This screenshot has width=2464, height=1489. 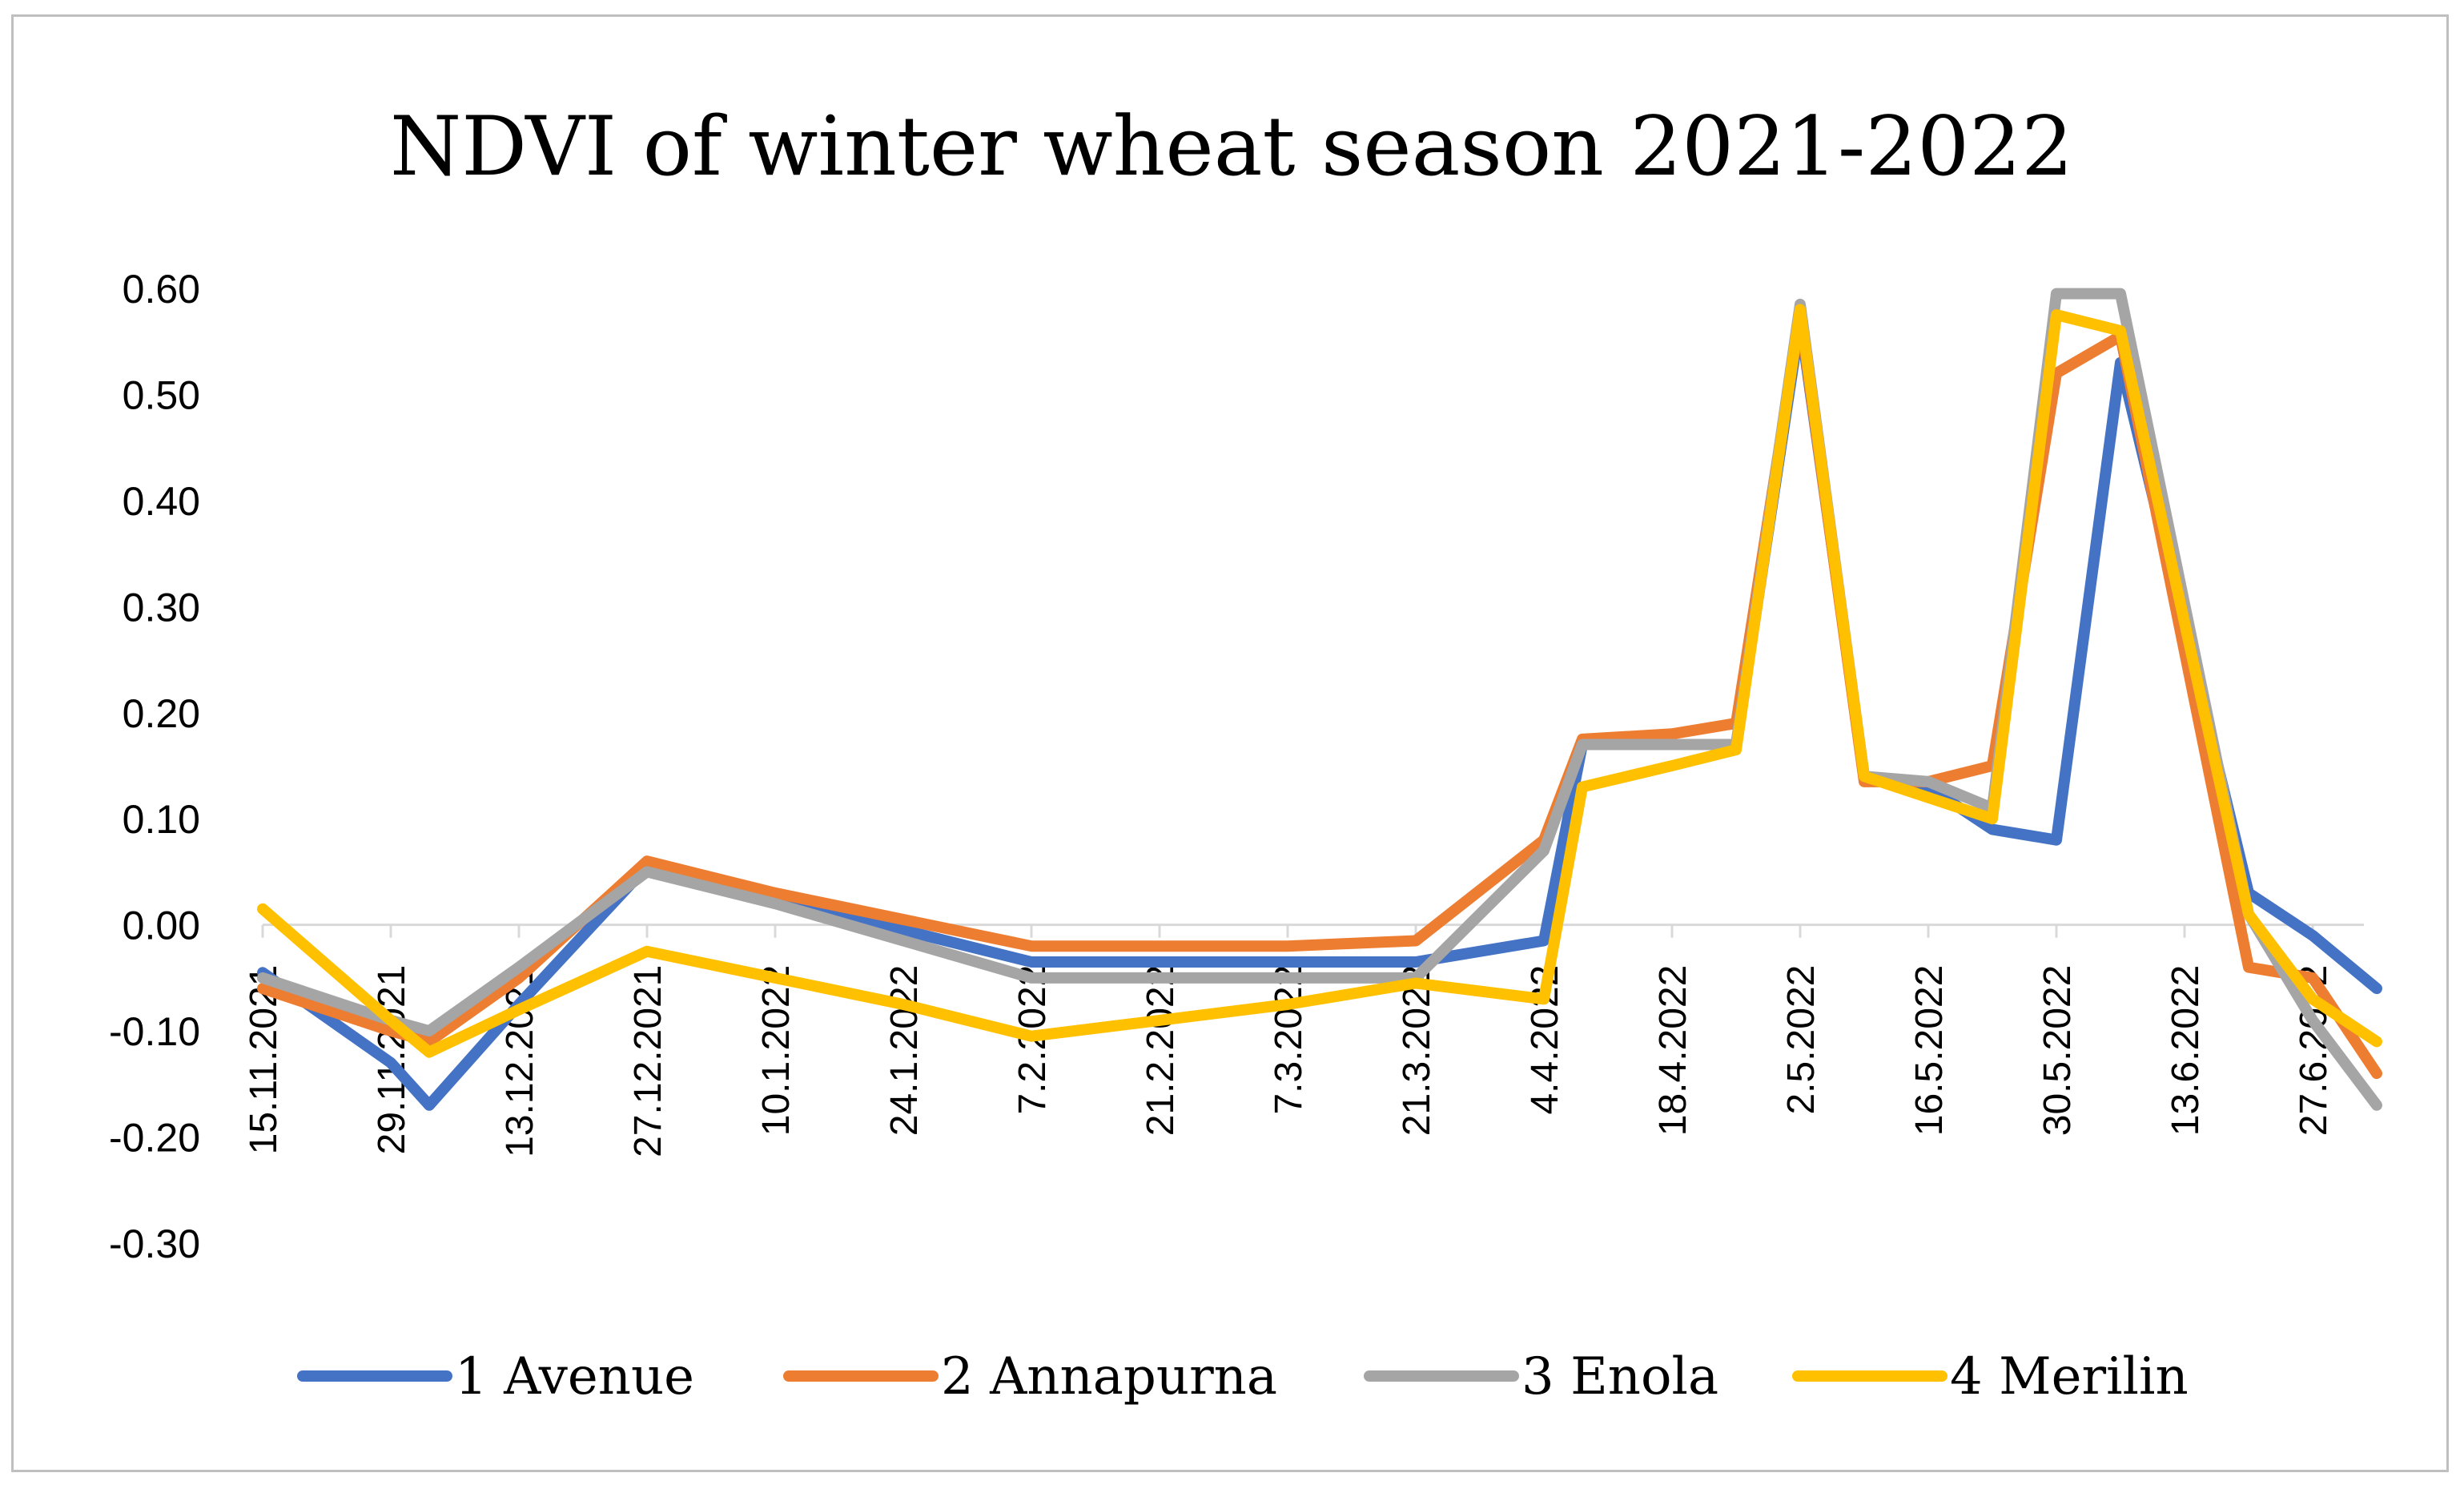 What do you see at coordinates (154, 1243) in the screenshot?
I see `y-tick-label: -0.30` at bounding box center [154, 1243].